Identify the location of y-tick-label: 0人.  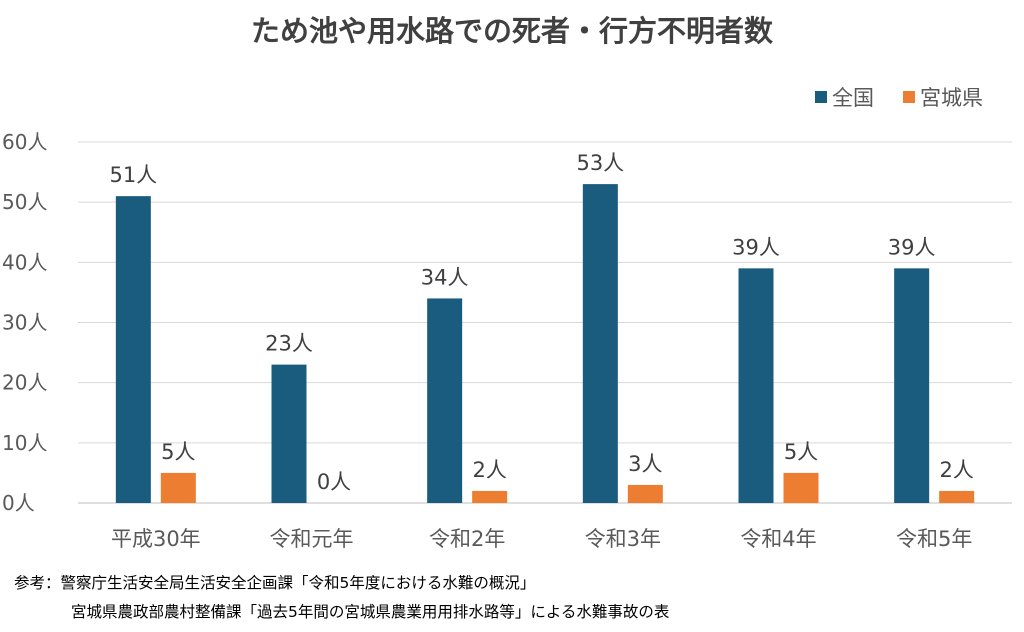
(18, 503).